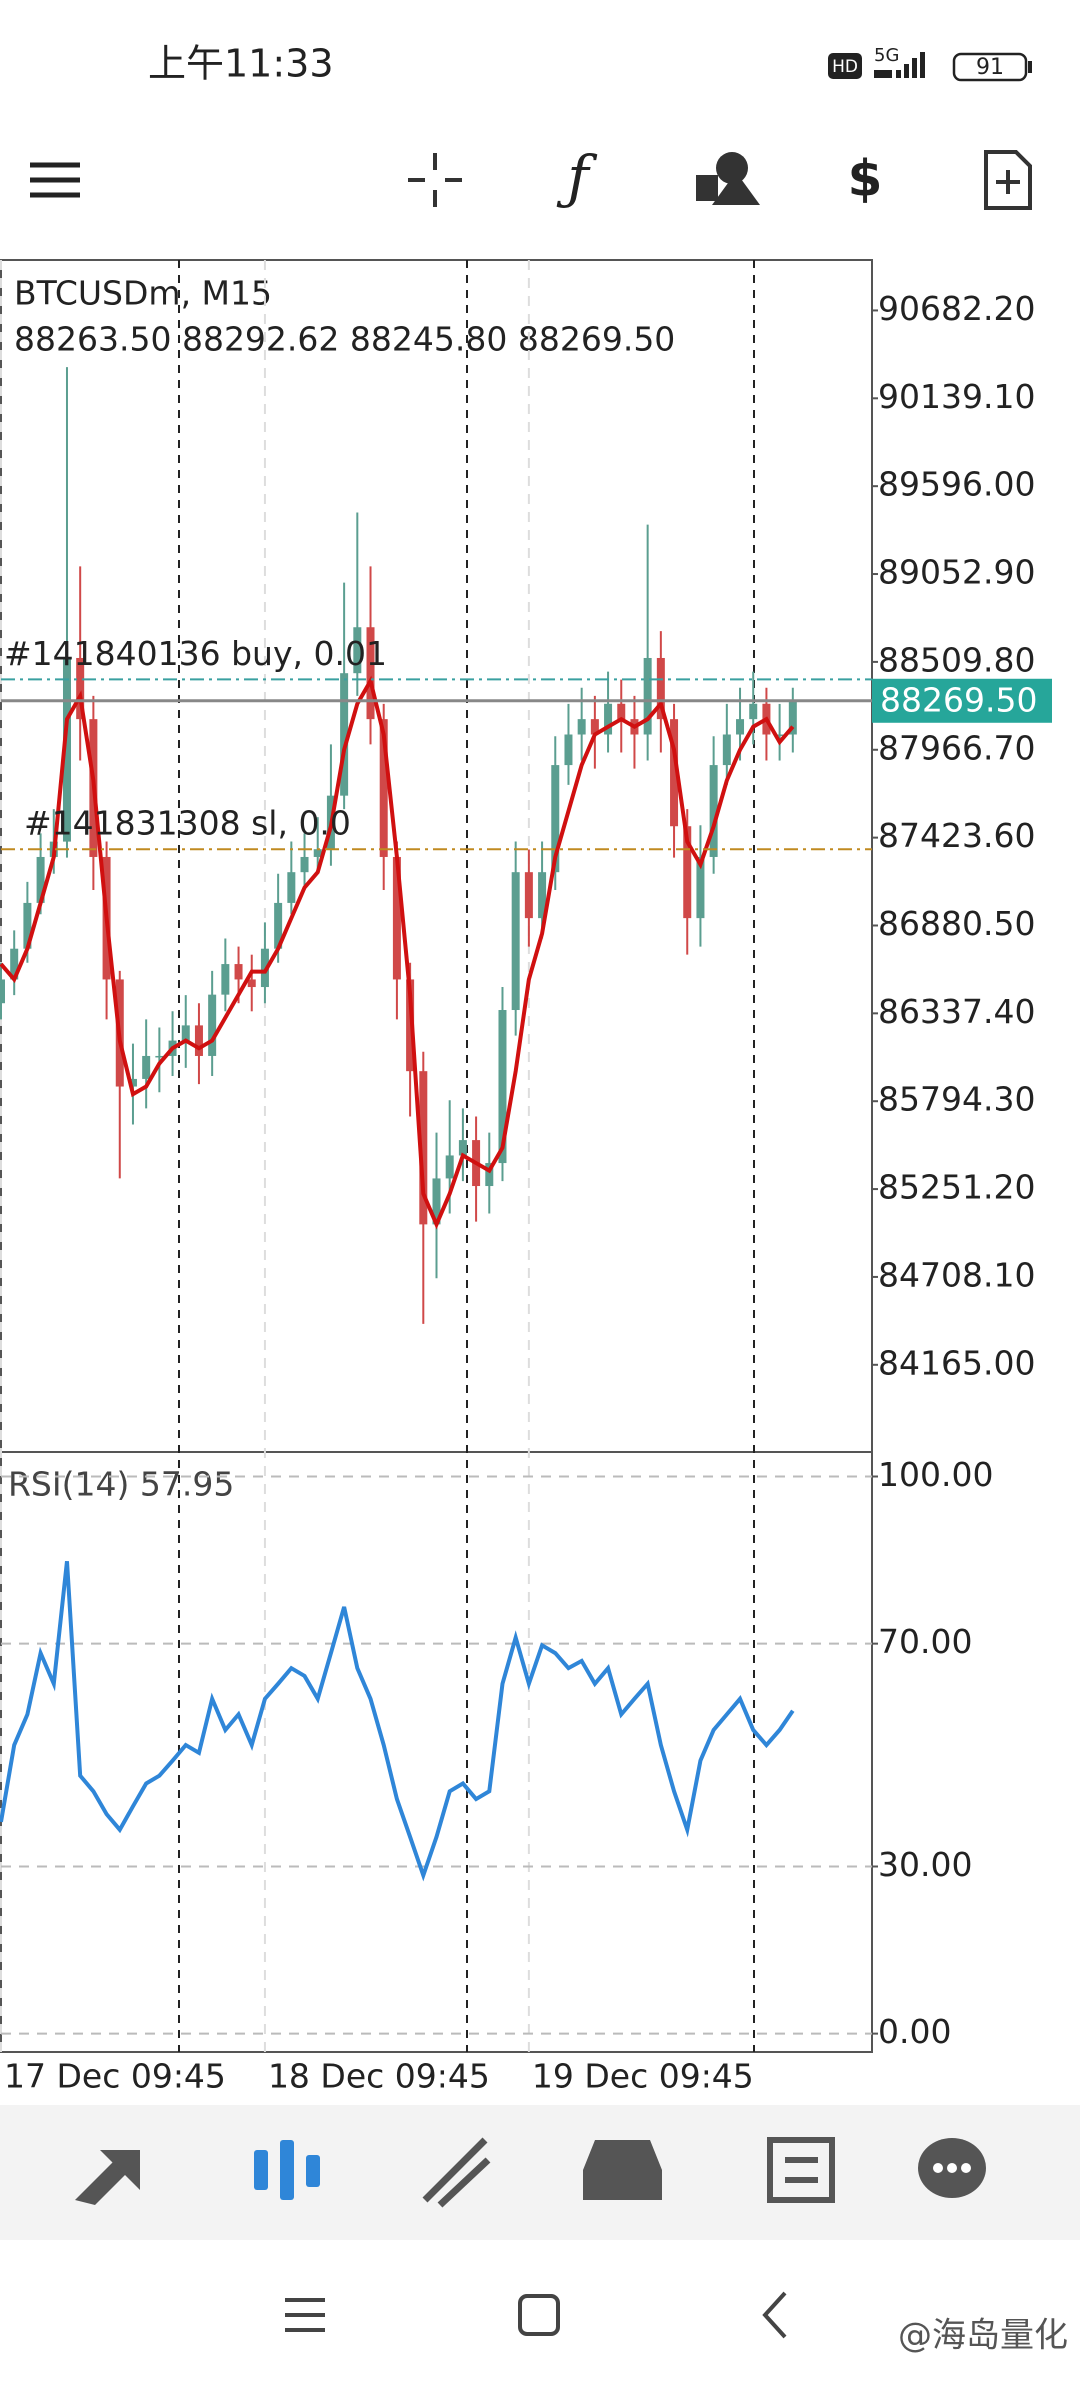 This screenshot has height=2400, width=1080. What do you see at coordinates (801, 2170) in the screenshot?
I see `news-tab` at bounding box center [801, 2170].